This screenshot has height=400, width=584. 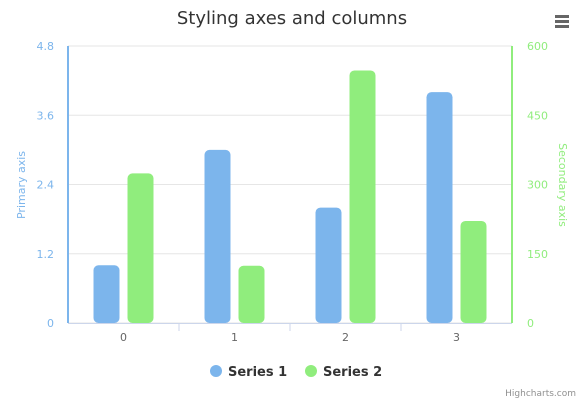 I want to click on secondary-axis-tick-label: 600, so click(x=537, y=46).